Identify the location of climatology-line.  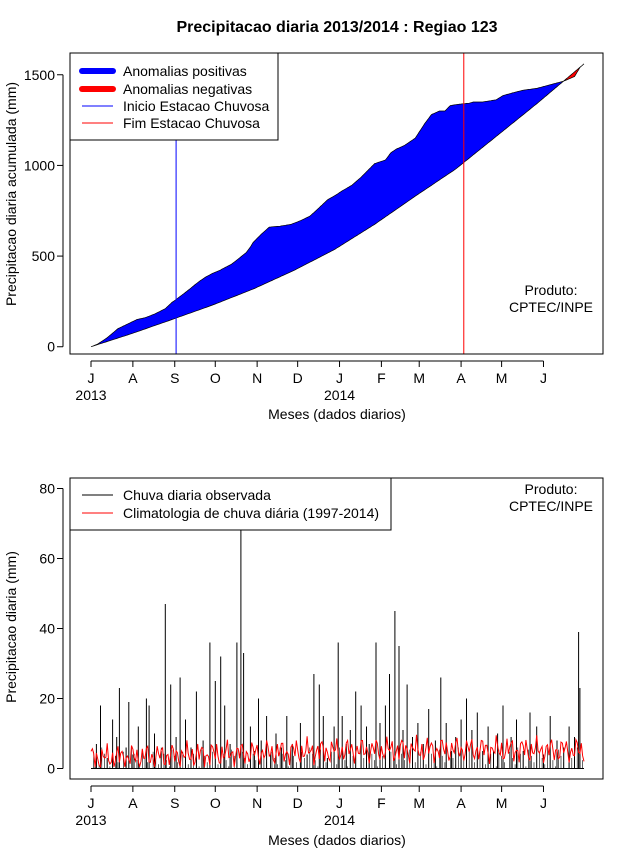
(337, 751).